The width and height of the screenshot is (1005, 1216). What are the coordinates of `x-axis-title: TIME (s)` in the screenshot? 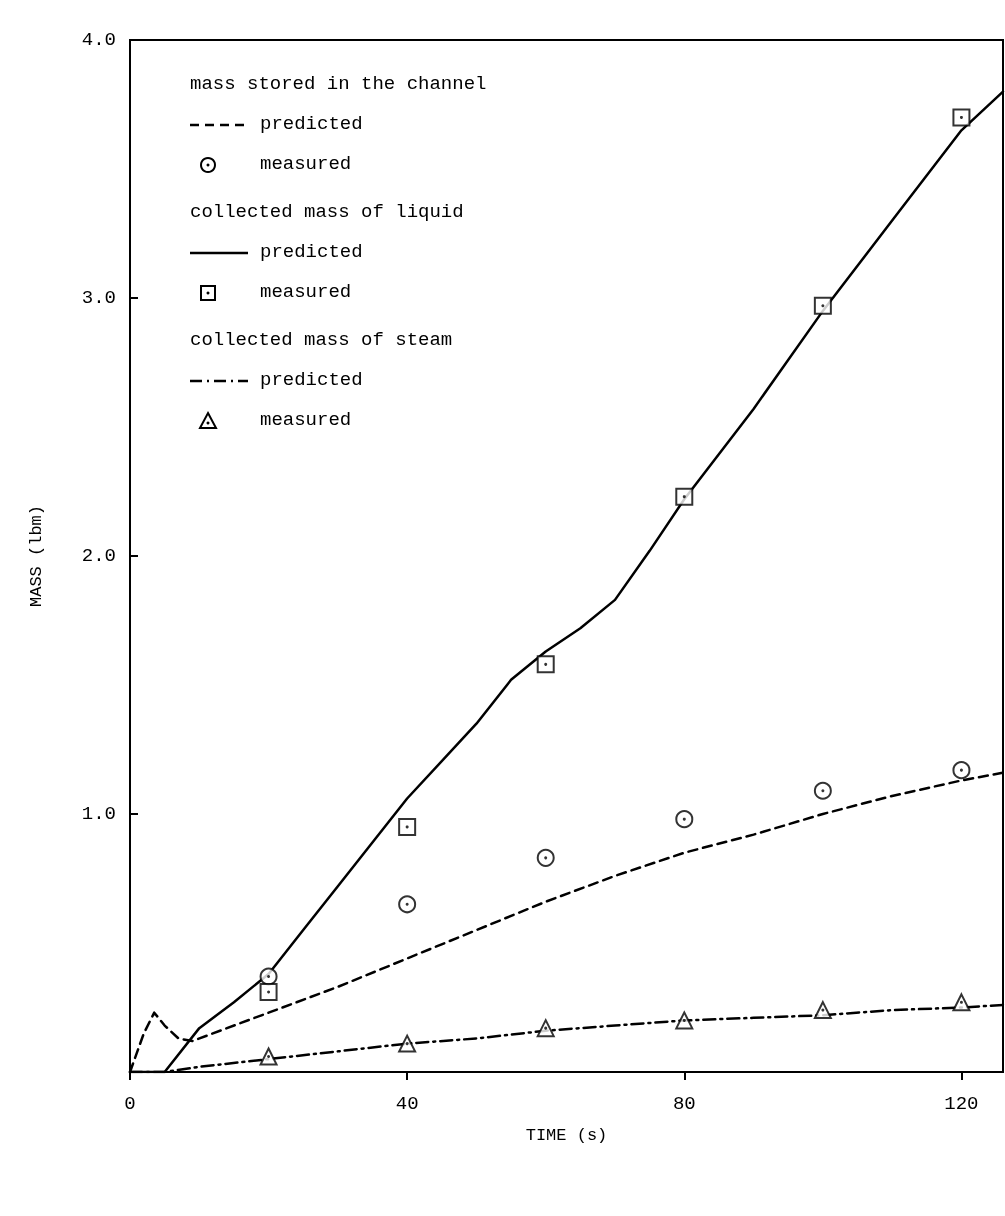 It's located at (566, 1135).